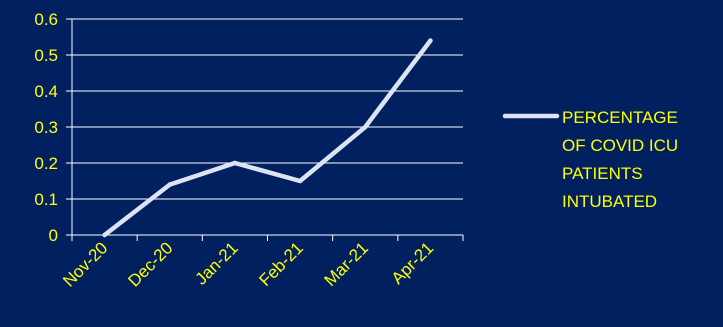 Image resolution: width=723 pixels, height=327 pixels. What do you see at coordinates (620, 117) in the screenshot?
I see `legend-label: PERCENTAGE` at bounding box center [620, 117].